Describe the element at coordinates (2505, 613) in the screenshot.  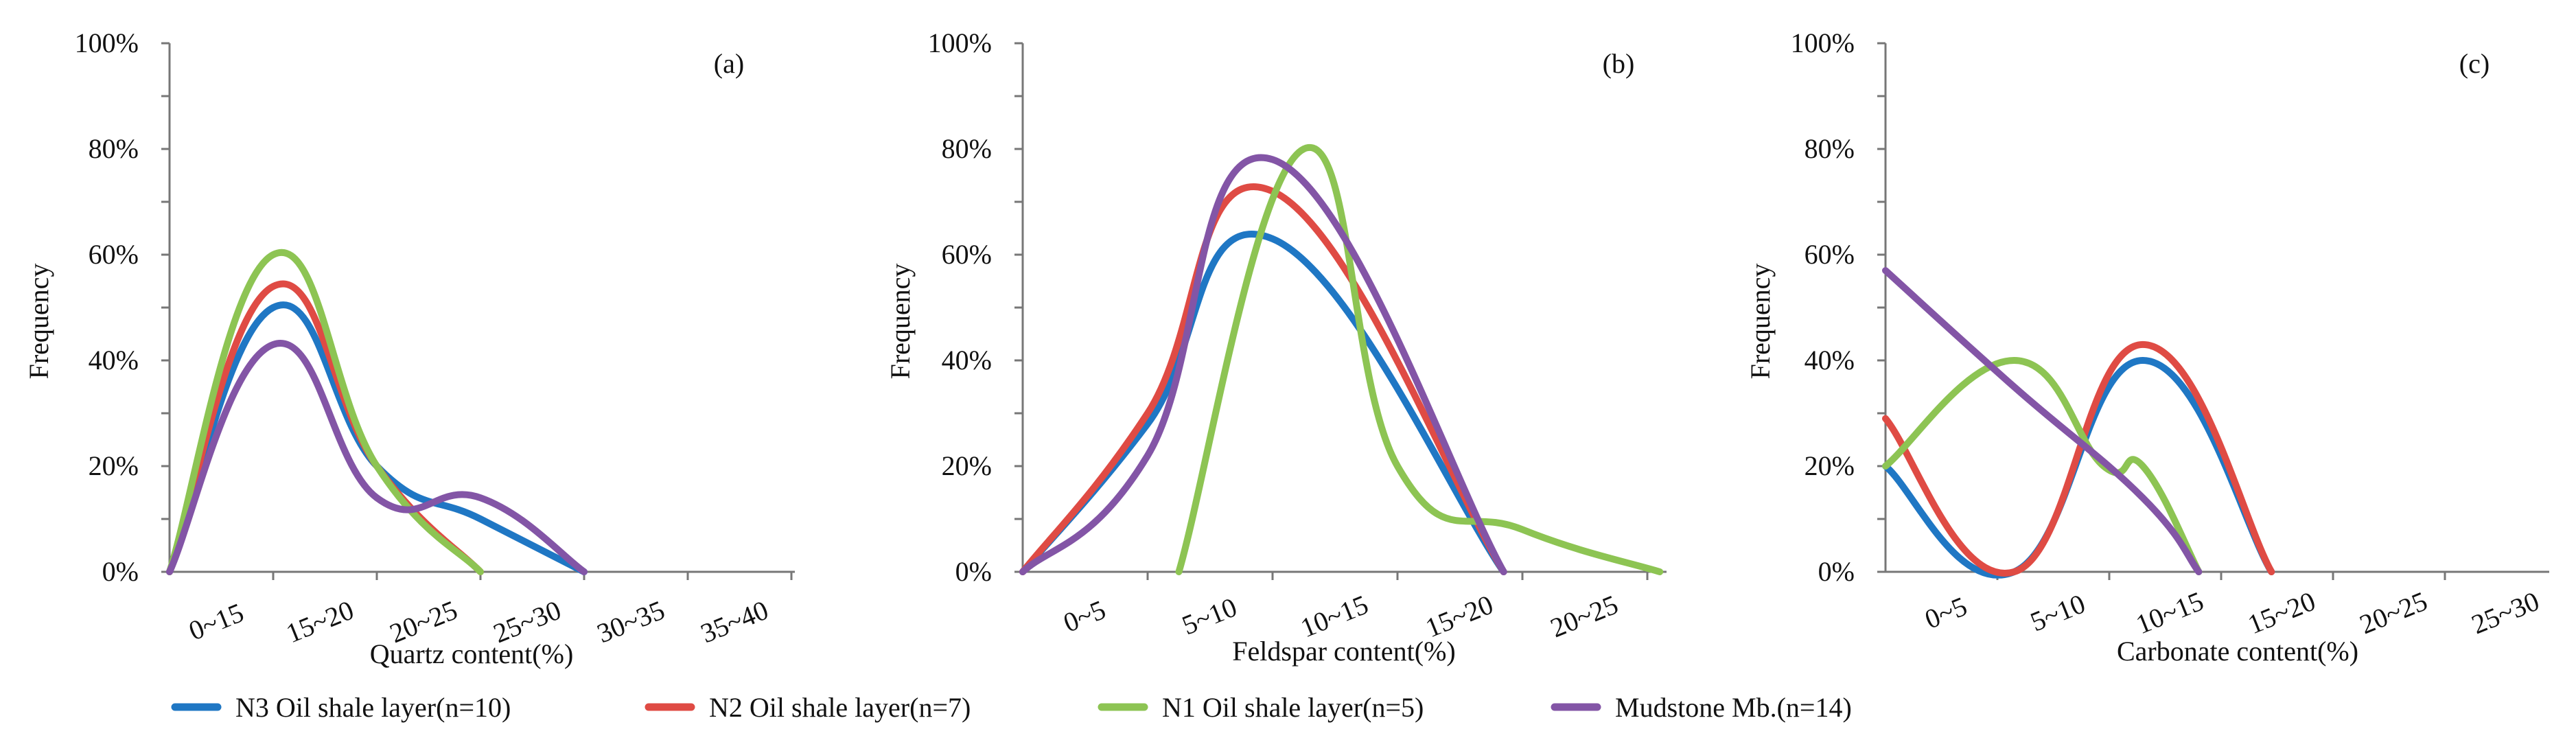
I see `x-tick-label: 25~30` at that location.